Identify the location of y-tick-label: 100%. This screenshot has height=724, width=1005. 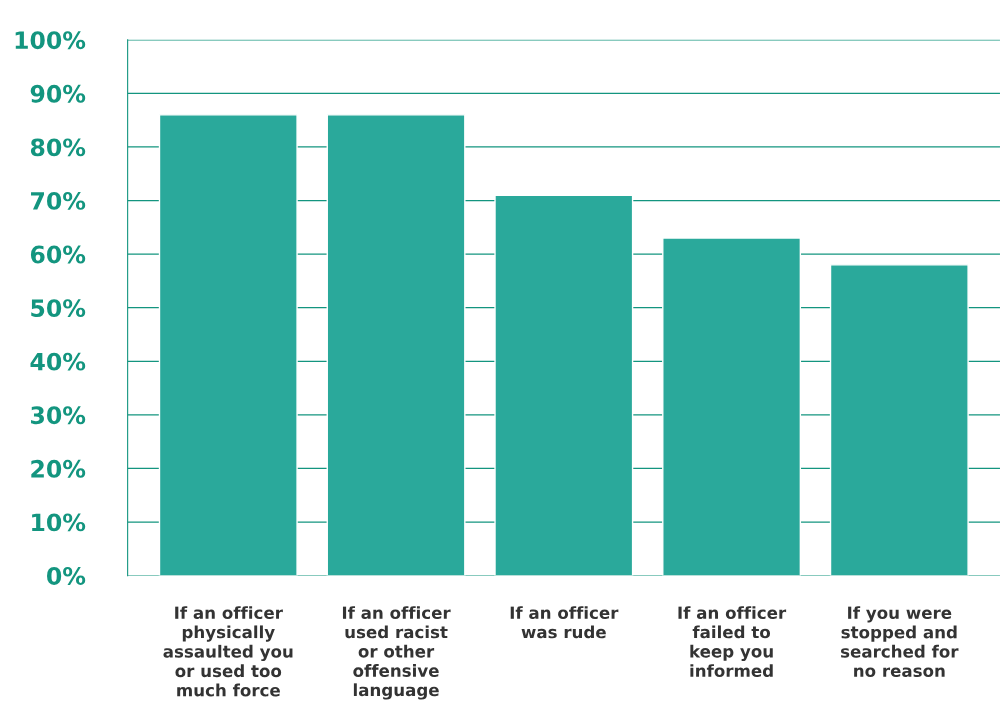
(50, 40).